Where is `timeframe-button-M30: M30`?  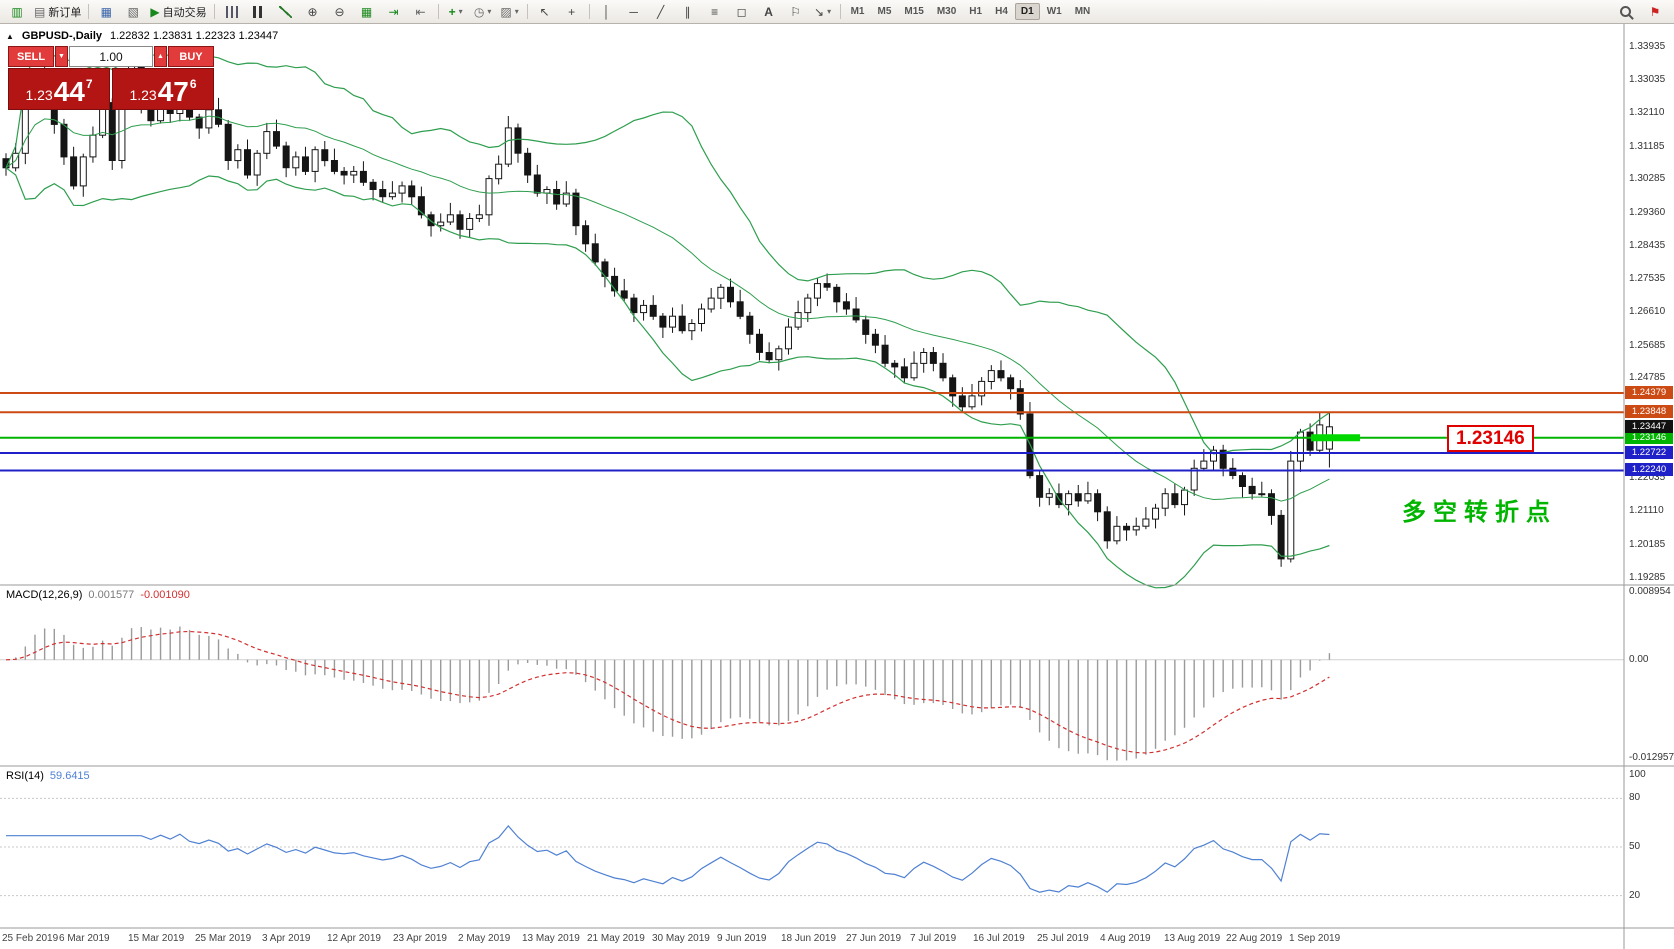 timeframe-button-M30: M30 is located at coordinates (946, 11).